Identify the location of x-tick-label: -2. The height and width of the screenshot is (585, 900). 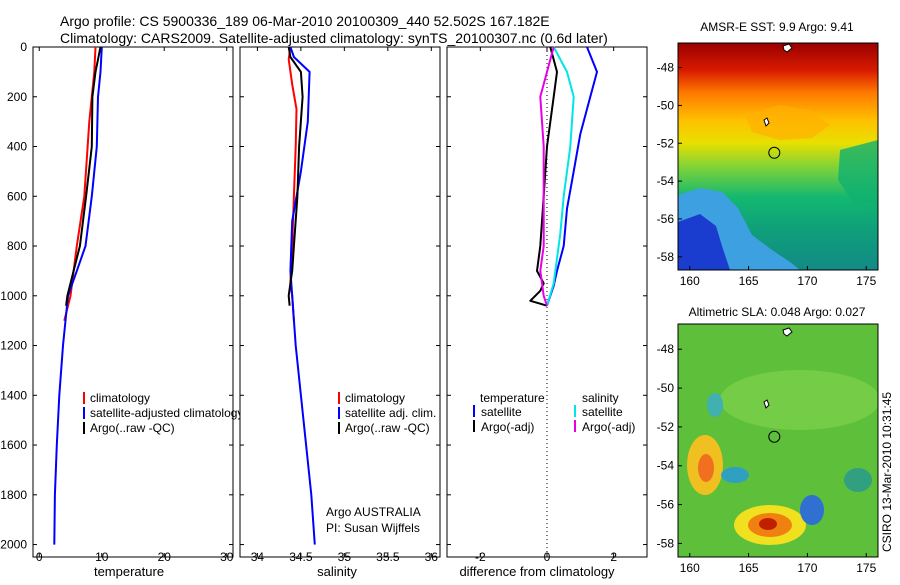
(480, 557).